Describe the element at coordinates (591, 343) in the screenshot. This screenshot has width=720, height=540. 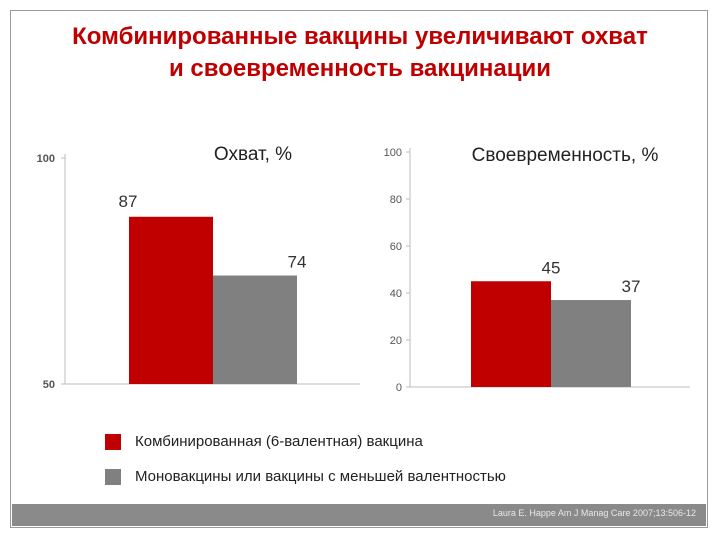
I see `timeliness-bar-mono` at that location.